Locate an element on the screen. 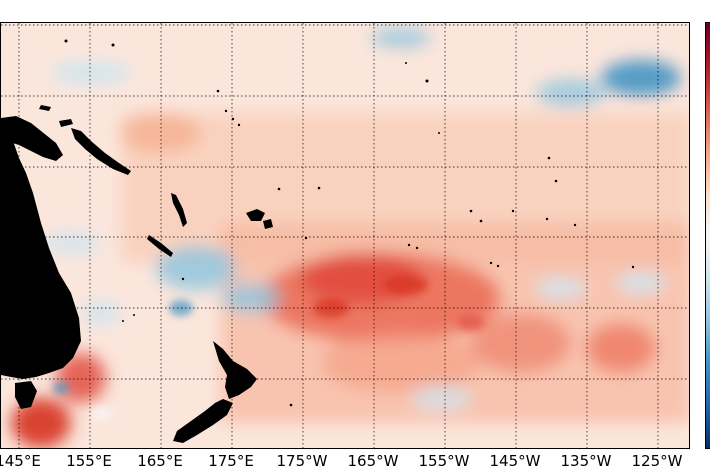 Image resolution: width=710 pixels, height=473 pixels. x-tick-label: 155°E is located at coordinates (89, 461).